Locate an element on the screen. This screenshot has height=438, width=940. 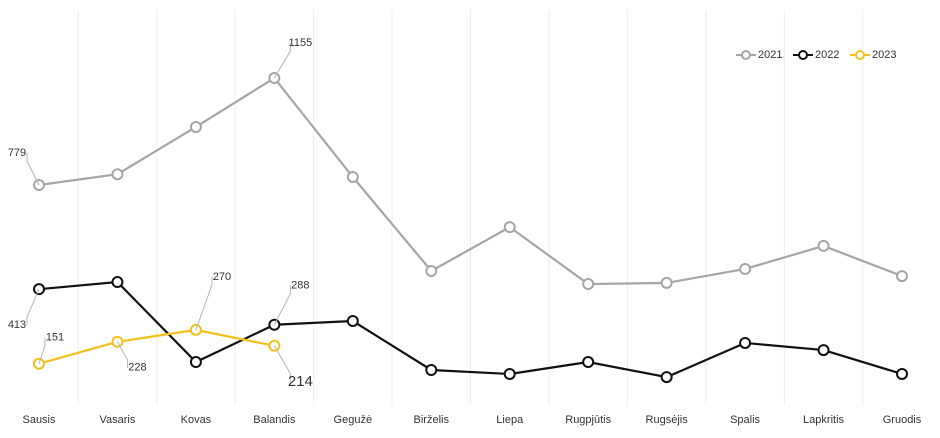
data-label: 1155 is located at coordinates (301, 43).